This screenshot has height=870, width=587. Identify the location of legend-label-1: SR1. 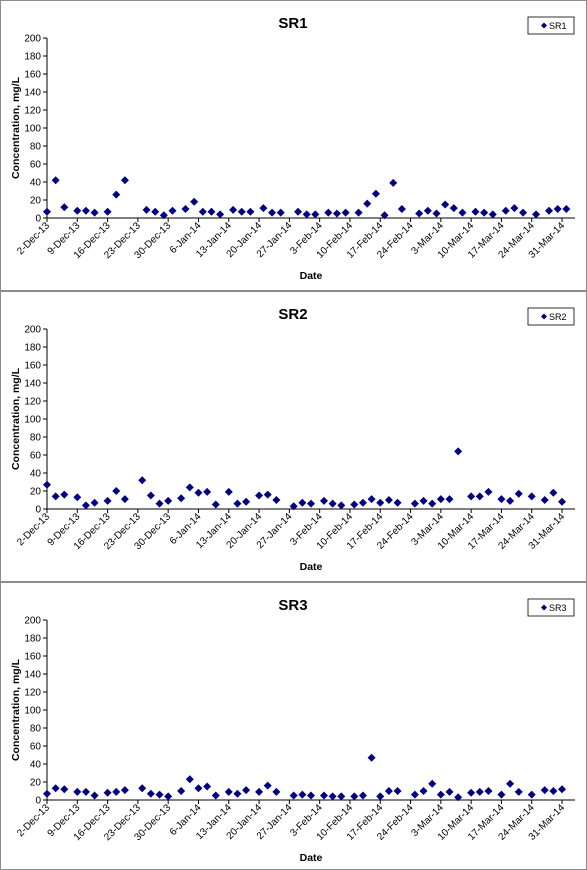
(558, 26).